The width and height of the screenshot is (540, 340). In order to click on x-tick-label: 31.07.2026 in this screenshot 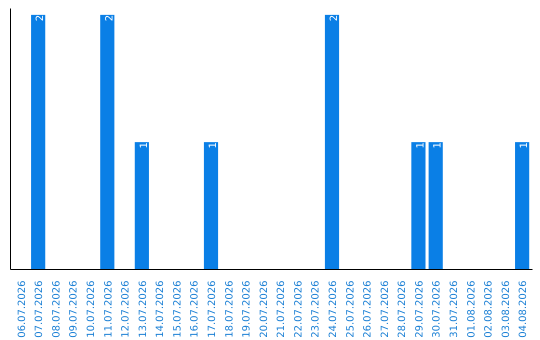, I will do `click(454, 309)`.